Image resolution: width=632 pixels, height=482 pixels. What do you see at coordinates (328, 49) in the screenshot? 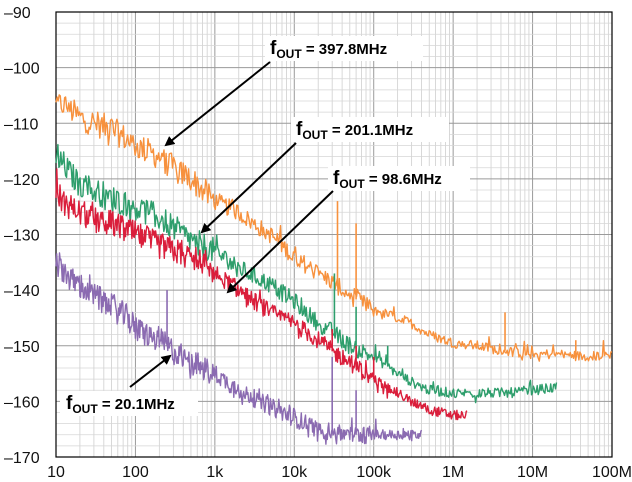
I see `annotation-label: fOUT = 397.8MHz` at bounding box center [328, 49].